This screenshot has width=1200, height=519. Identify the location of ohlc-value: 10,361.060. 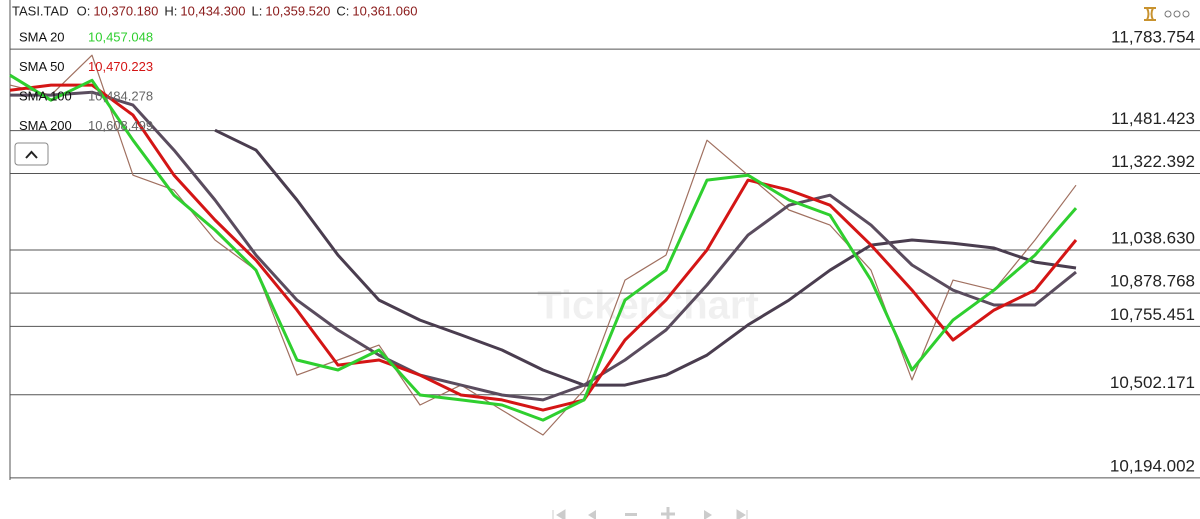
(384, 10).